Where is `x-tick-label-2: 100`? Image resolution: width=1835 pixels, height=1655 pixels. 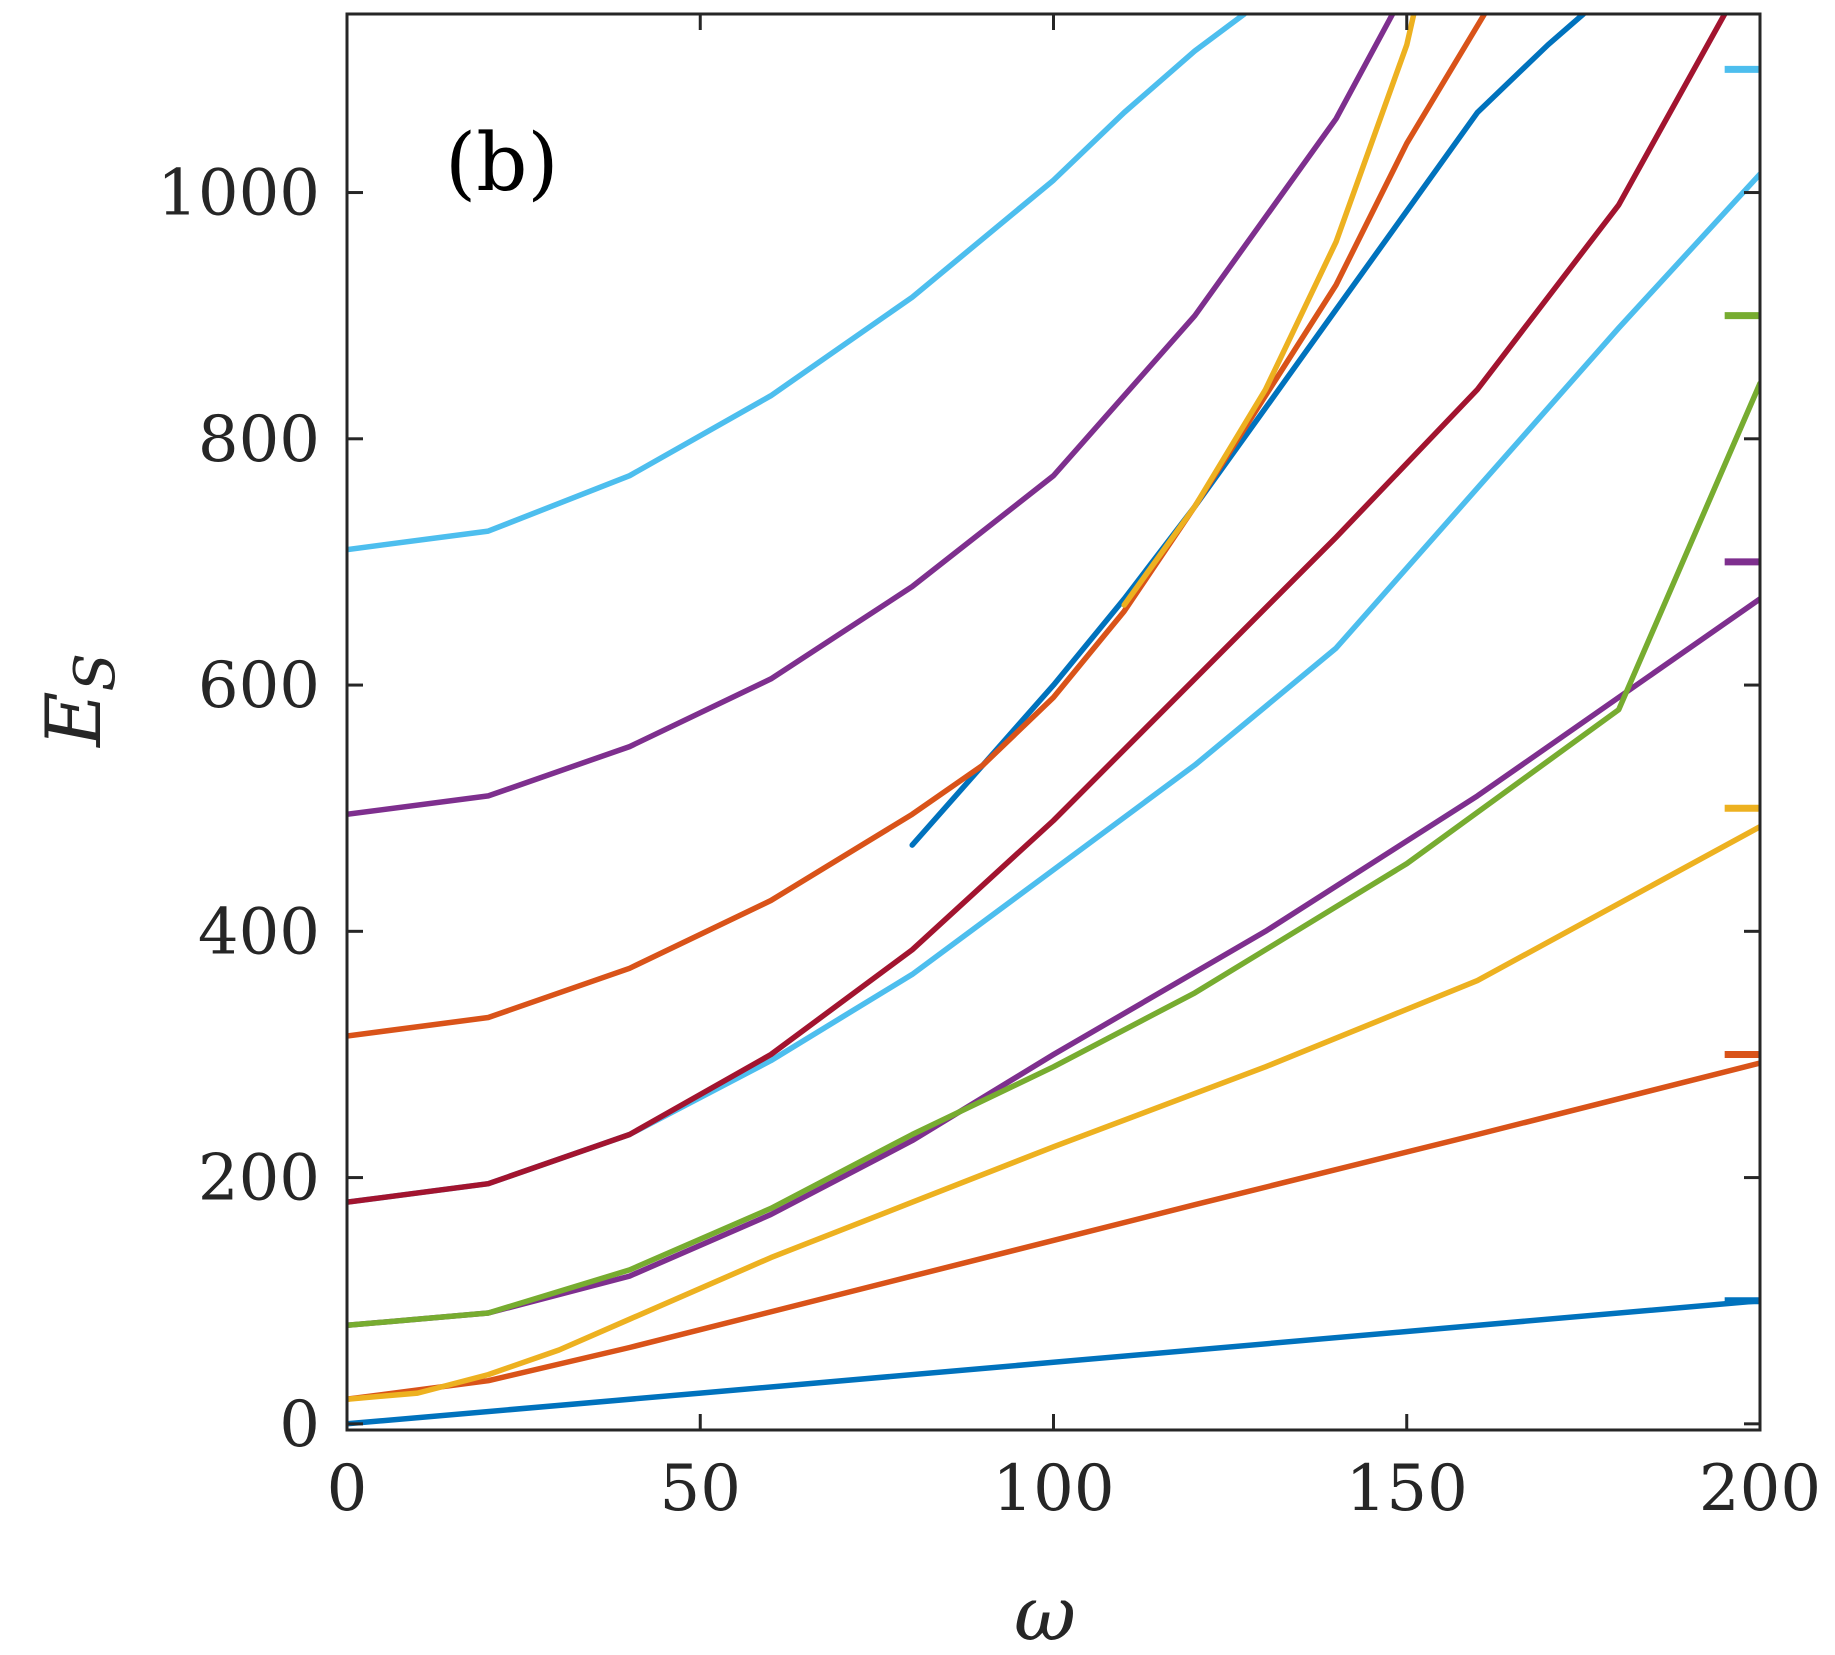
x-tick-label-2: 100 is located at coordinates (1053, 1489).